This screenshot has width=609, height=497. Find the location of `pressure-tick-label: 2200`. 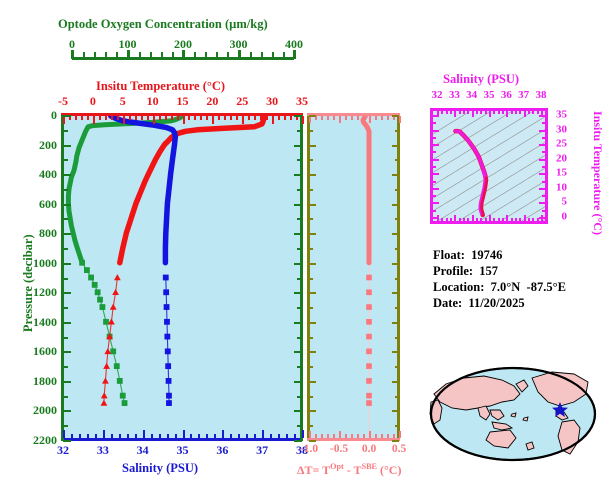

pressure-tick-label: 2200 is located at coordinates (45, 440).